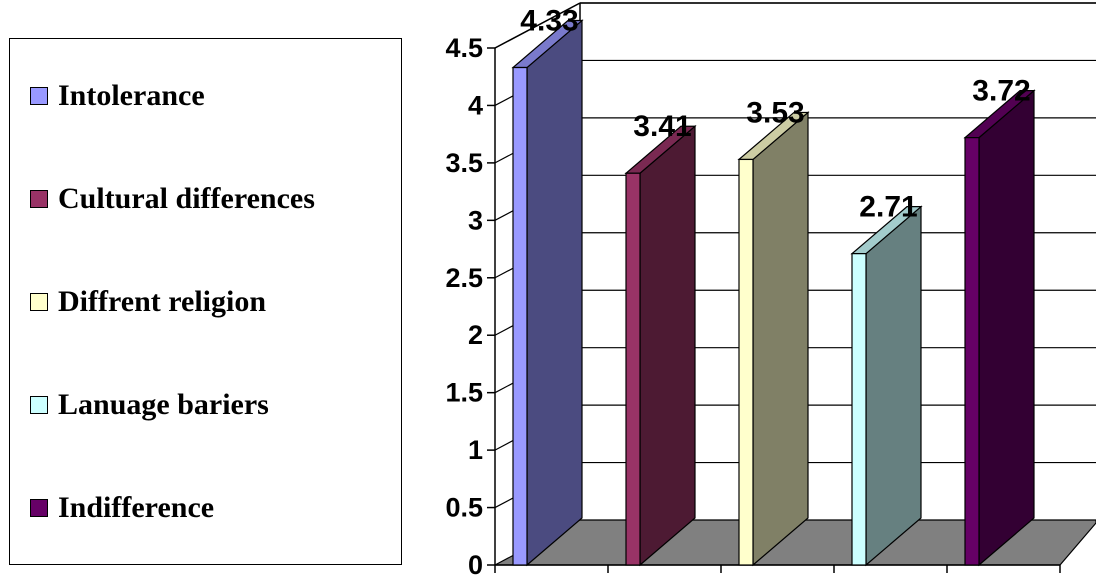 The height and width of the screenshot is (575, 1096). I want to click on y-tick-label: 1, so click(475, 450).